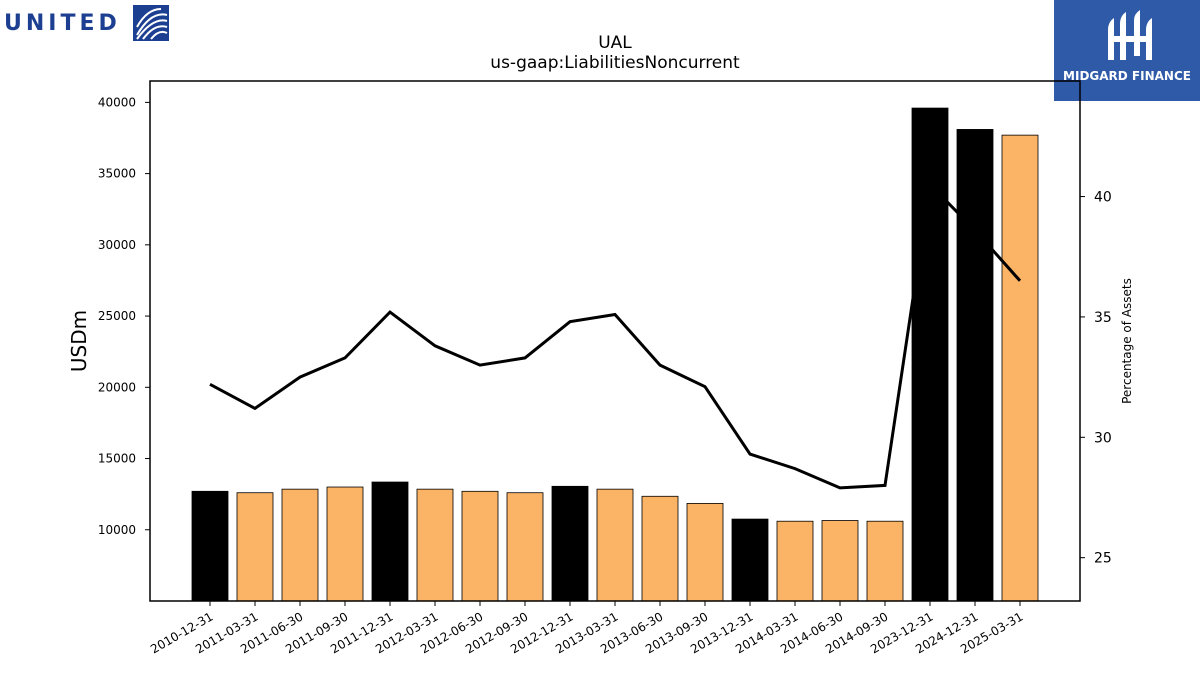 The image size is (1200, 675). I want to click on y2-tick-label: 35, so click(1103, 318).